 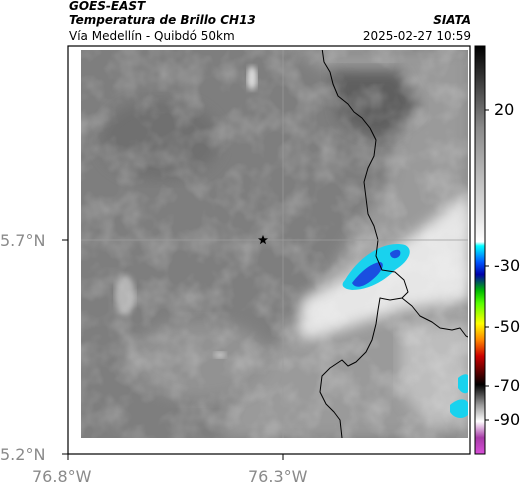 I want to click on cold-cloud-cluster, so click(x=405, y=331).